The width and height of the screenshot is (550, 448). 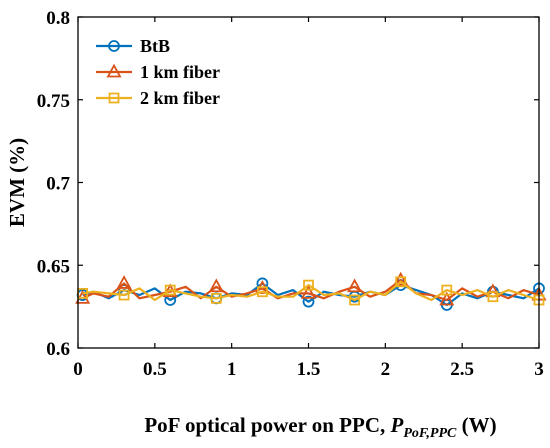 What do you see at coordinates (430, 433) in the screenshot?
I see `x-axis-title-subscript: PoF,PPC` at bounding box center [430, 433].